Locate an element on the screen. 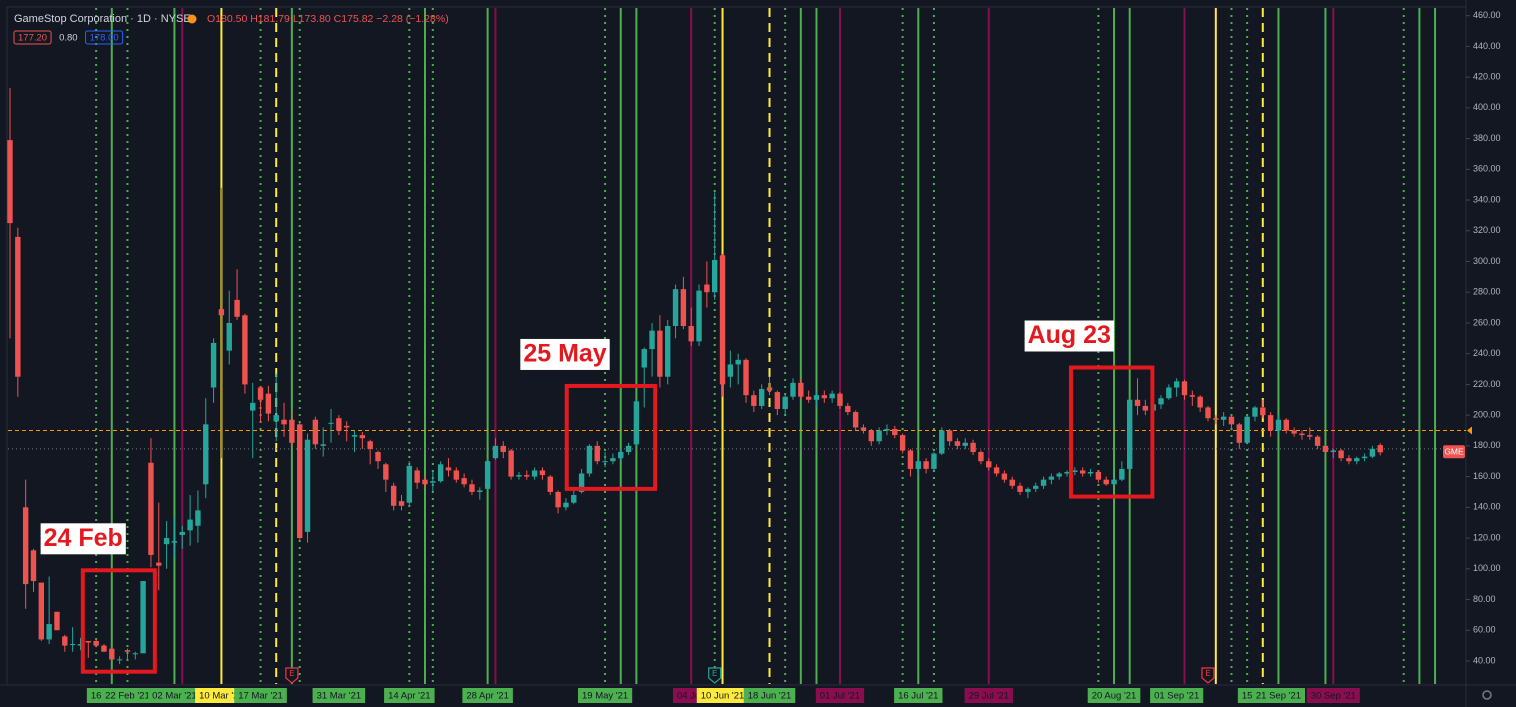  y-tick-label: 280.00 is located at coordinates (1487, 292).